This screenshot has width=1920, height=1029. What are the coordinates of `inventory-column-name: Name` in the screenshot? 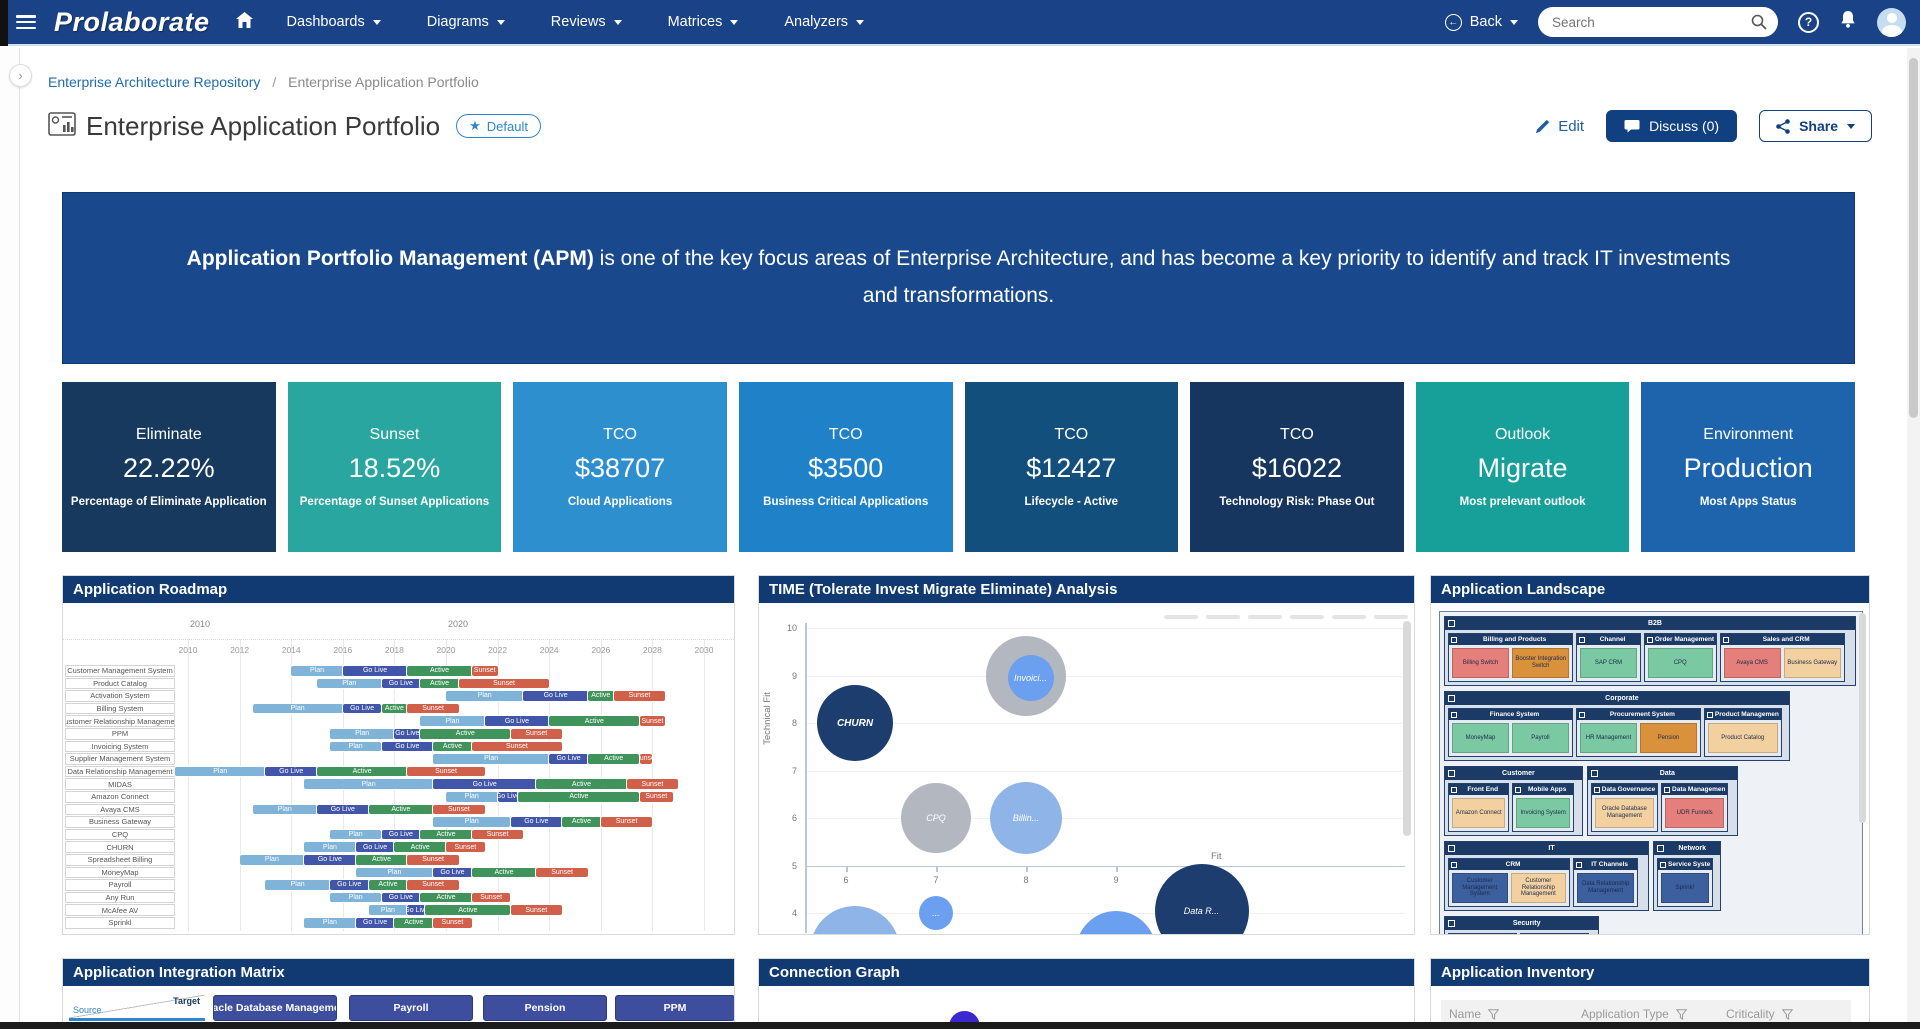 It's located at (1474, 1014).